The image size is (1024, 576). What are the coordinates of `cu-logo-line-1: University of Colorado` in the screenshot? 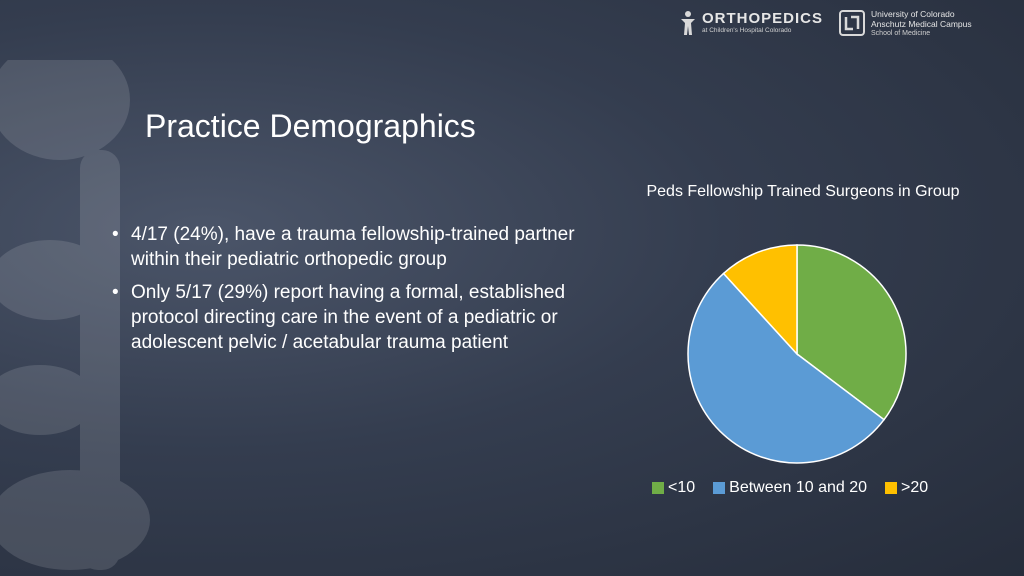 It's located at (913, 14).